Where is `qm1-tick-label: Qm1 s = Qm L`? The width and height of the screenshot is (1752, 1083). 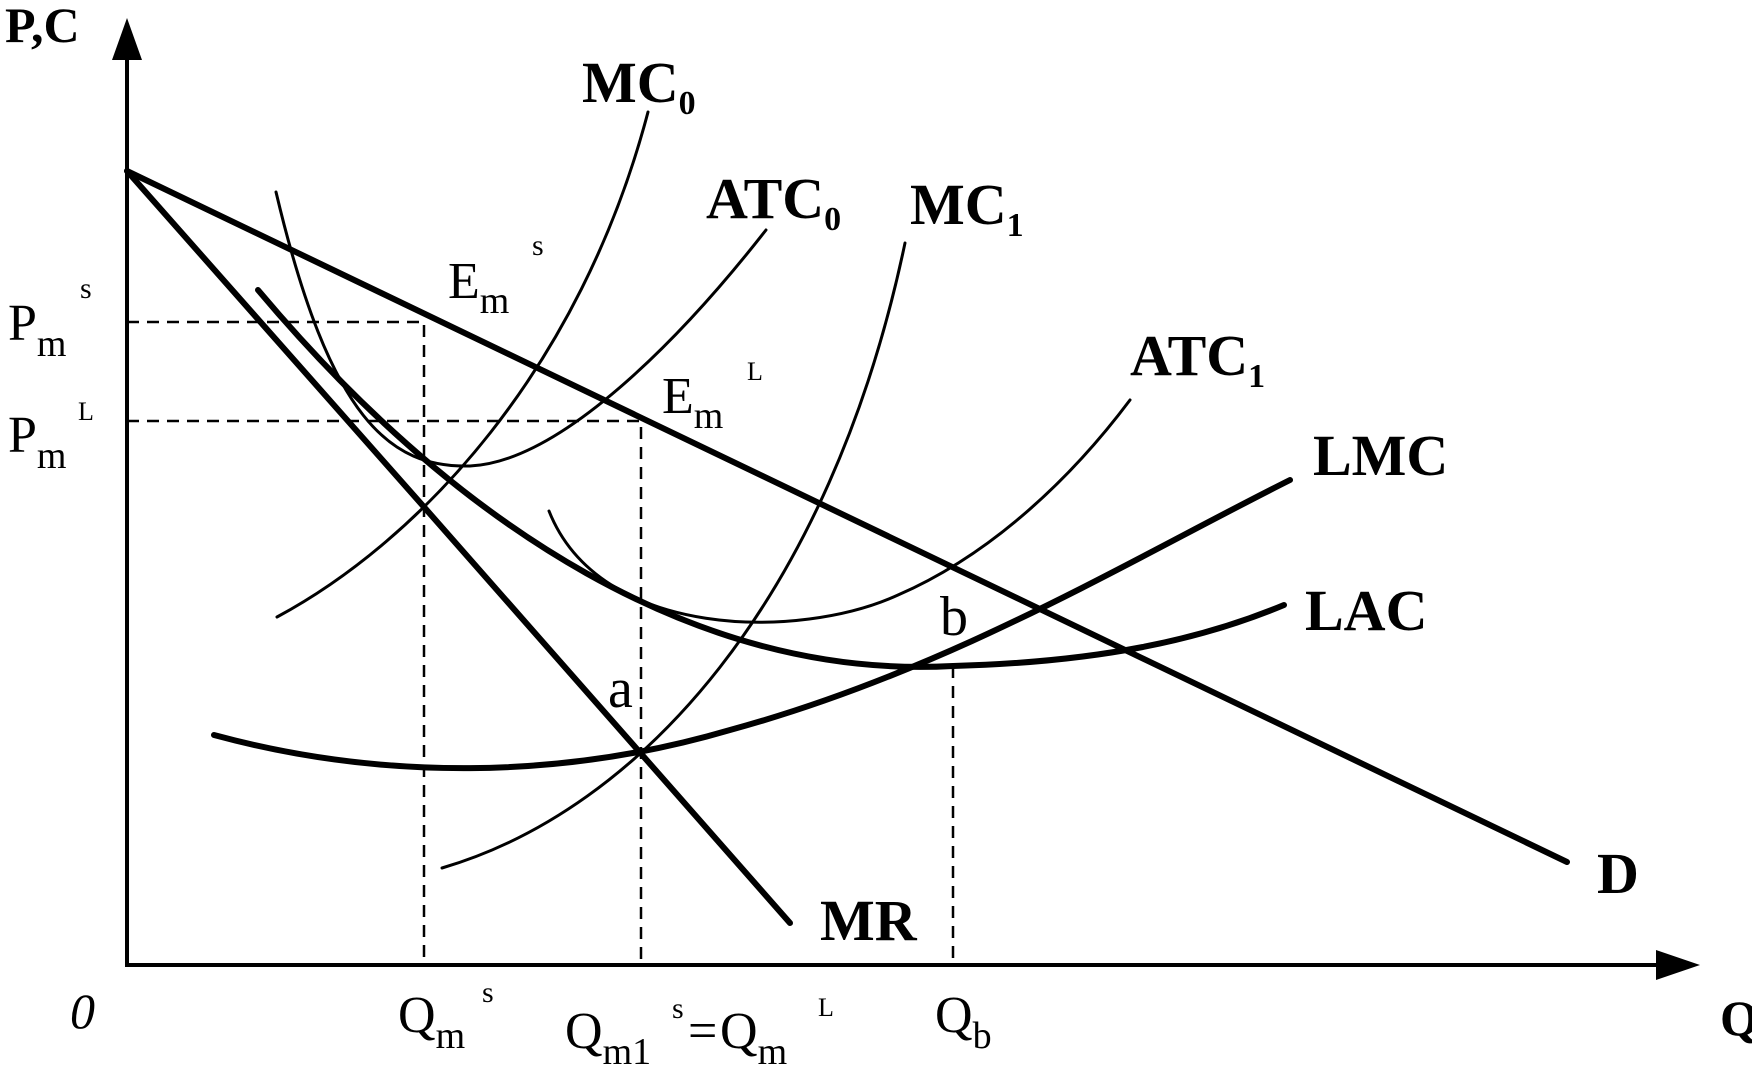
qm1-tick-label: Qm1 s = Qm L is located at coordinates (699, 1032).